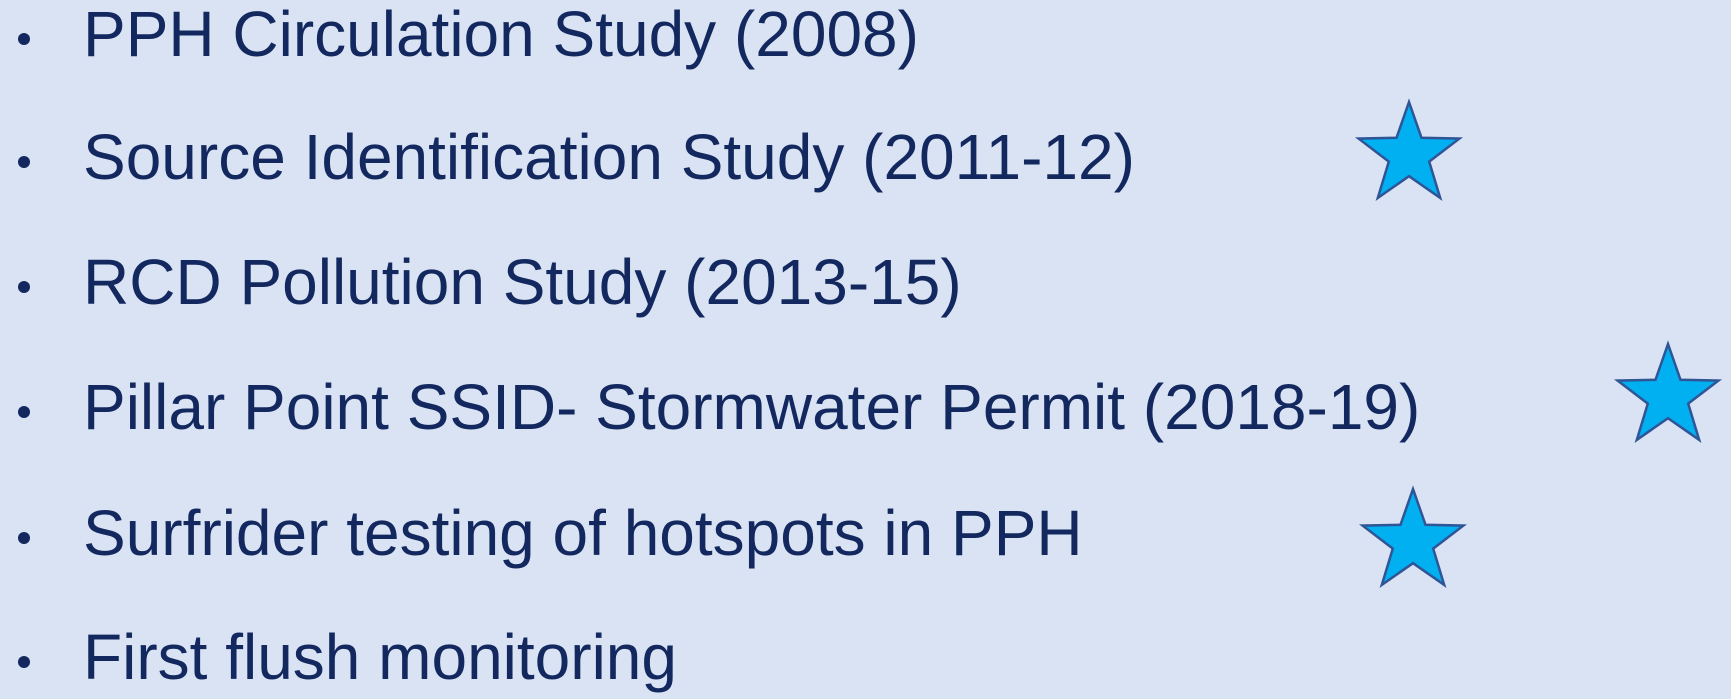  Describe the element at coordinates (380, 657) in the screenshot. I see `item-text: First flush monitoring` at that location.